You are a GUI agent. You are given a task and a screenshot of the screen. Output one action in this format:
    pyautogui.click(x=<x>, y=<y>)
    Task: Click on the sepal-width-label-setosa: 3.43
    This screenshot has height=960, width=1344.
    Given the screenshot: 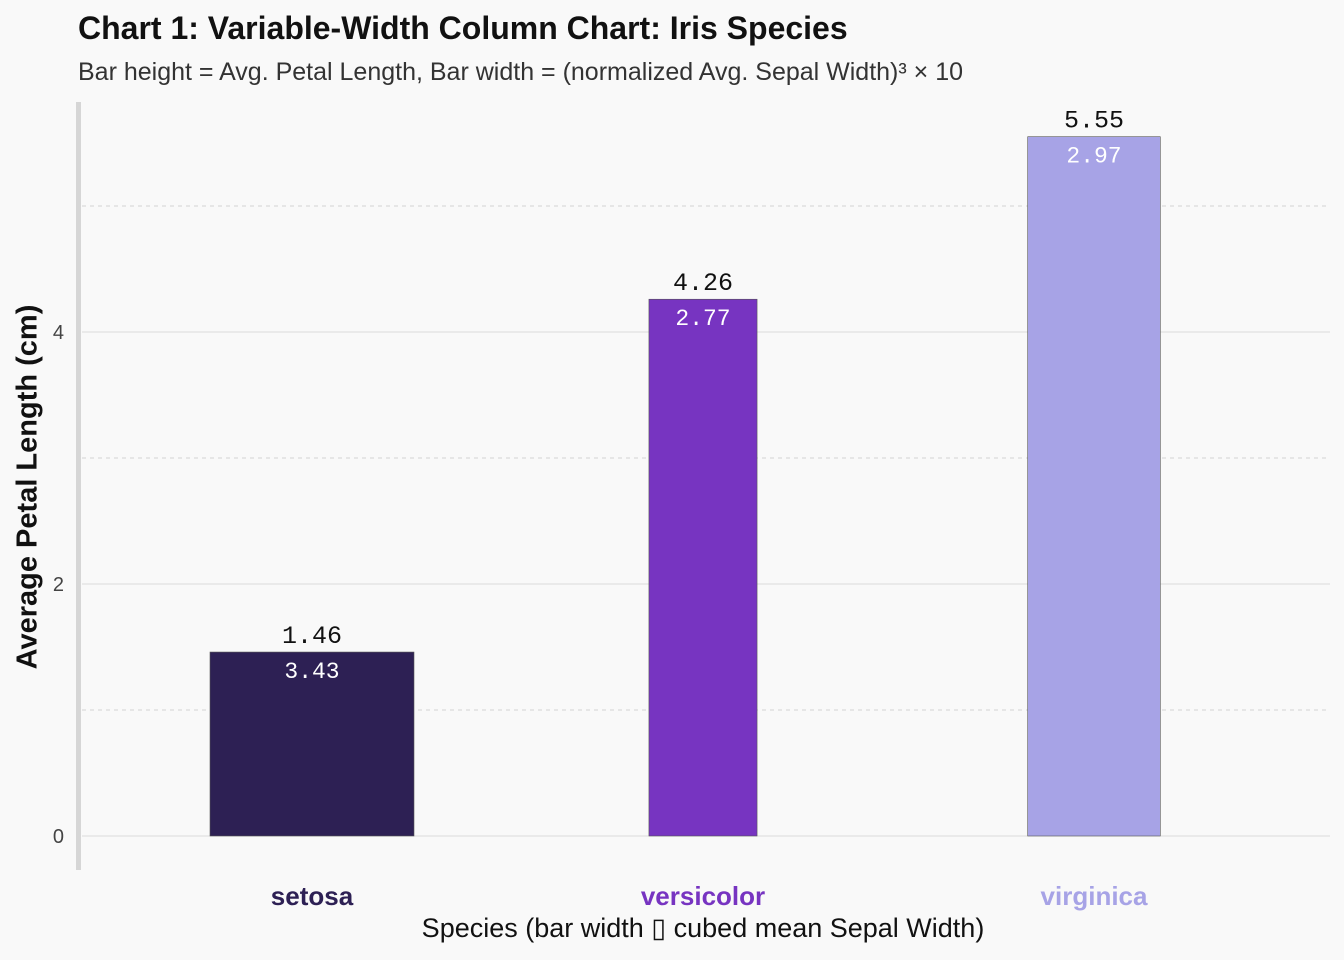 What is the action you would take?
    pyautogui.click(x=311, y=672)
    